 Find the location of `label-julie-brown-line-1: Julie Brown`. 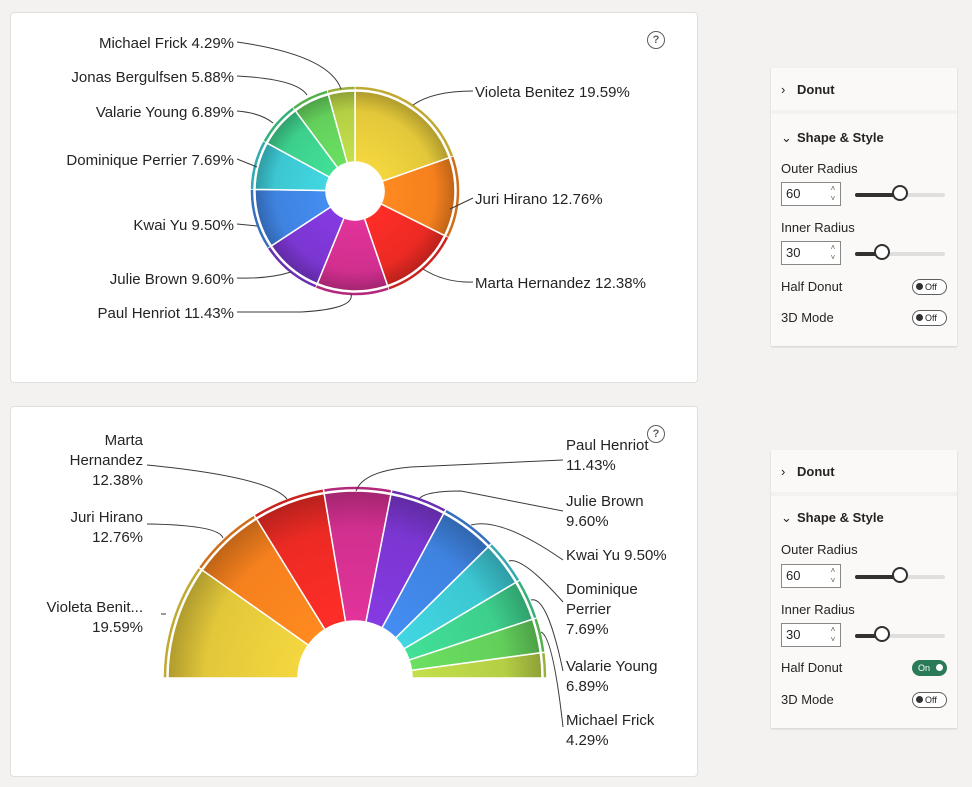

label-julie-brown-line-1: Julie Brown is located at coordinates (605, 501).